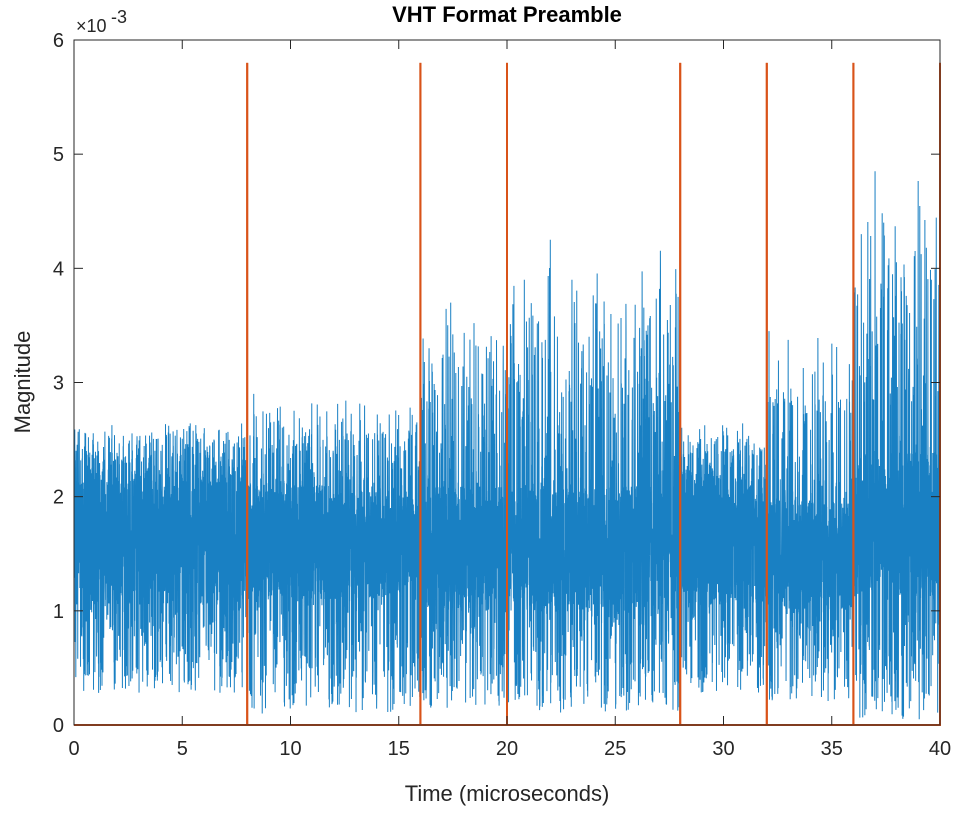  Describe the element at coordinates (58, 384) in the screenshot. I see `y-tick-label: 3` at that location.